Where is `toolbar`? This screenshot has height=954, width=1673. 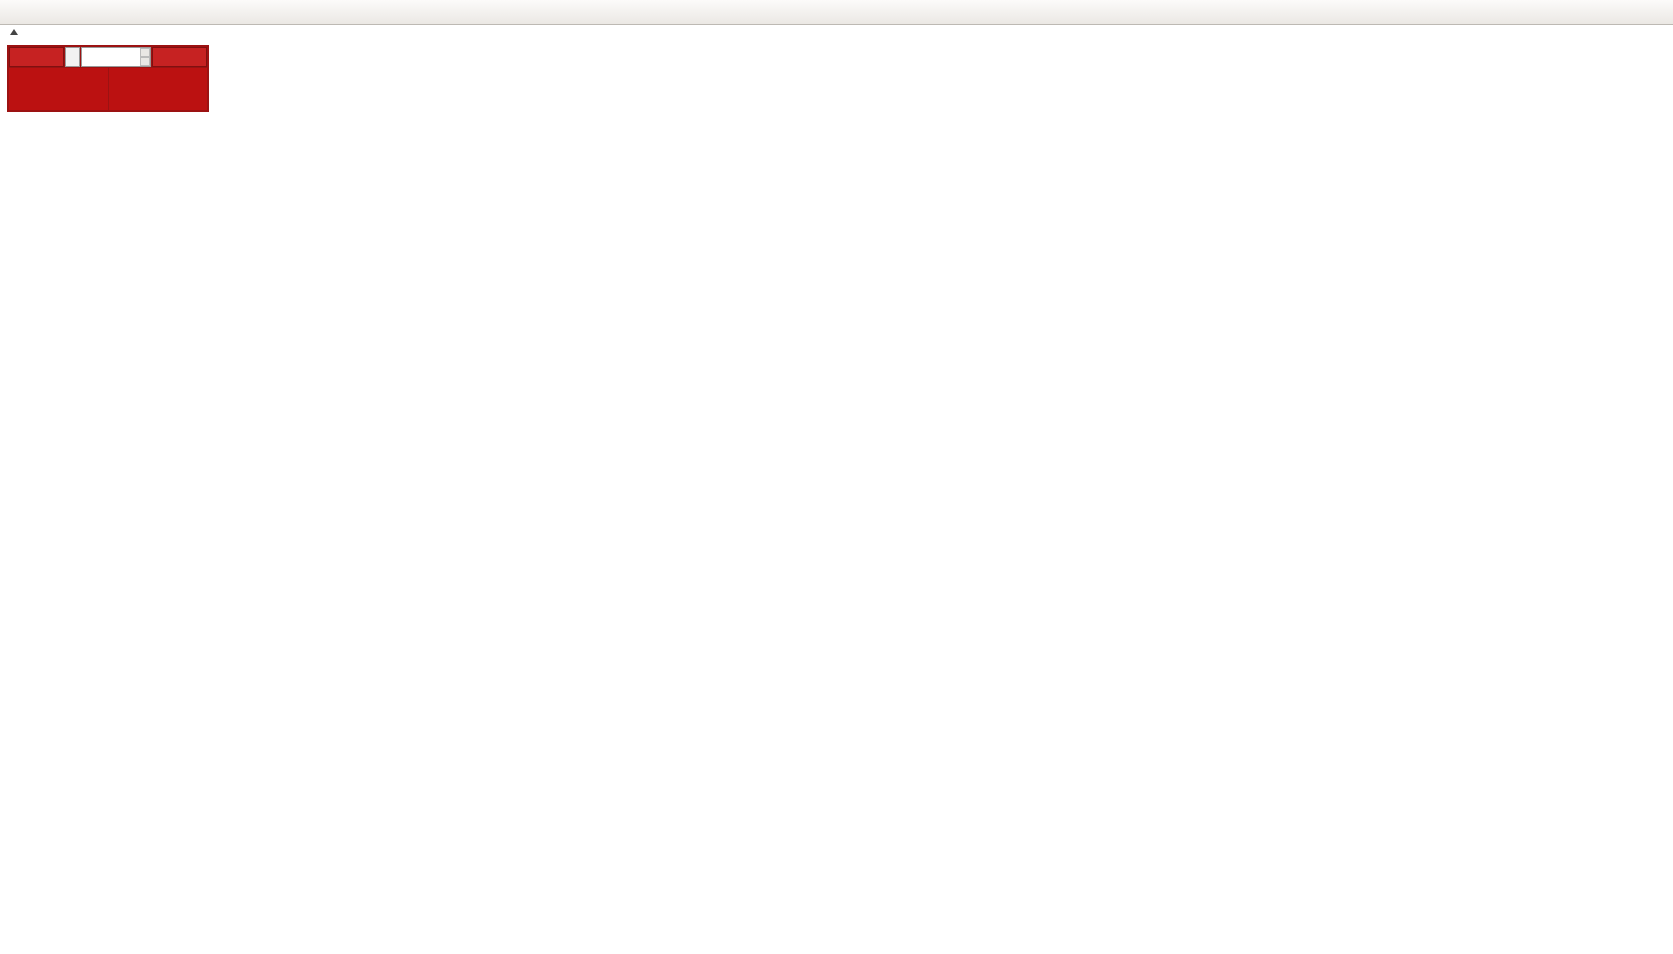
toolbar is located at coordinates (836, 12).